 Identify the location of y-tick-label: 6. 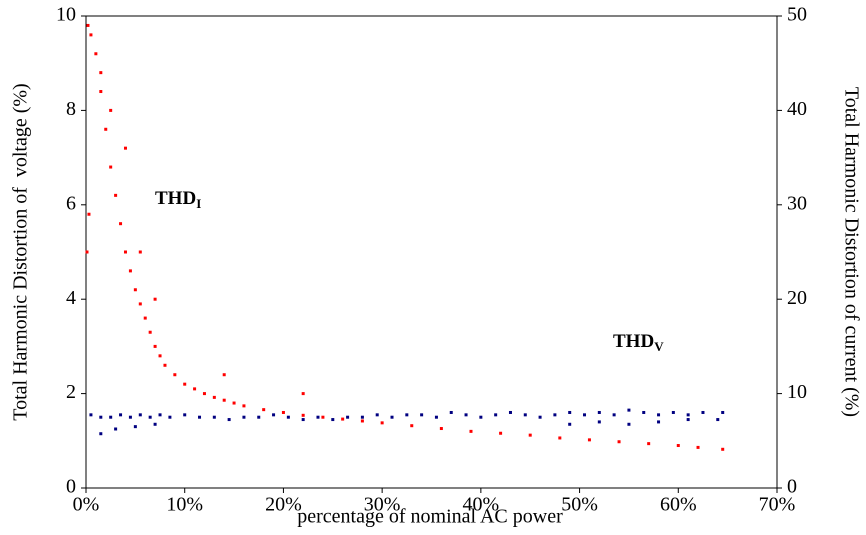
(71, 203).